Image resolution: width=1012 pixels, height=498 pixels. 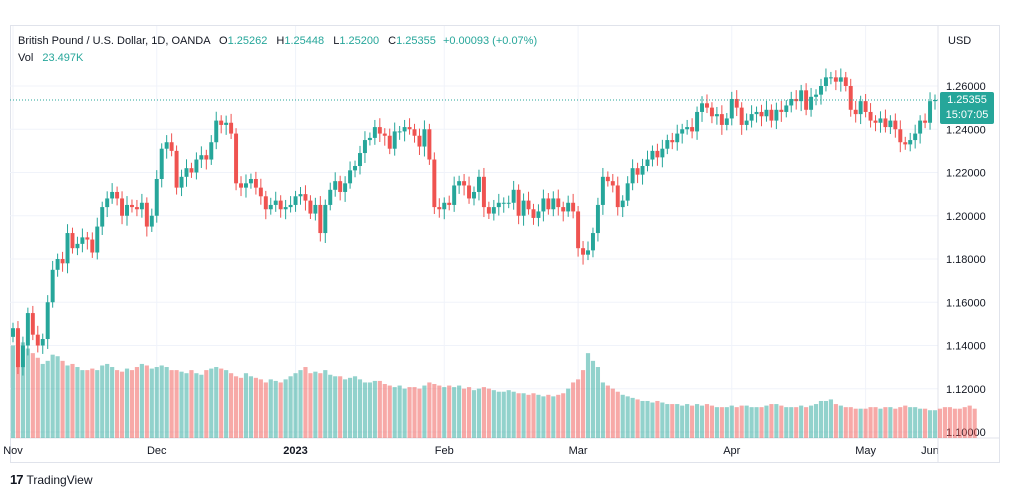 I want to click on footer-brand: 17 TradingView, so click(x=51, y=479).